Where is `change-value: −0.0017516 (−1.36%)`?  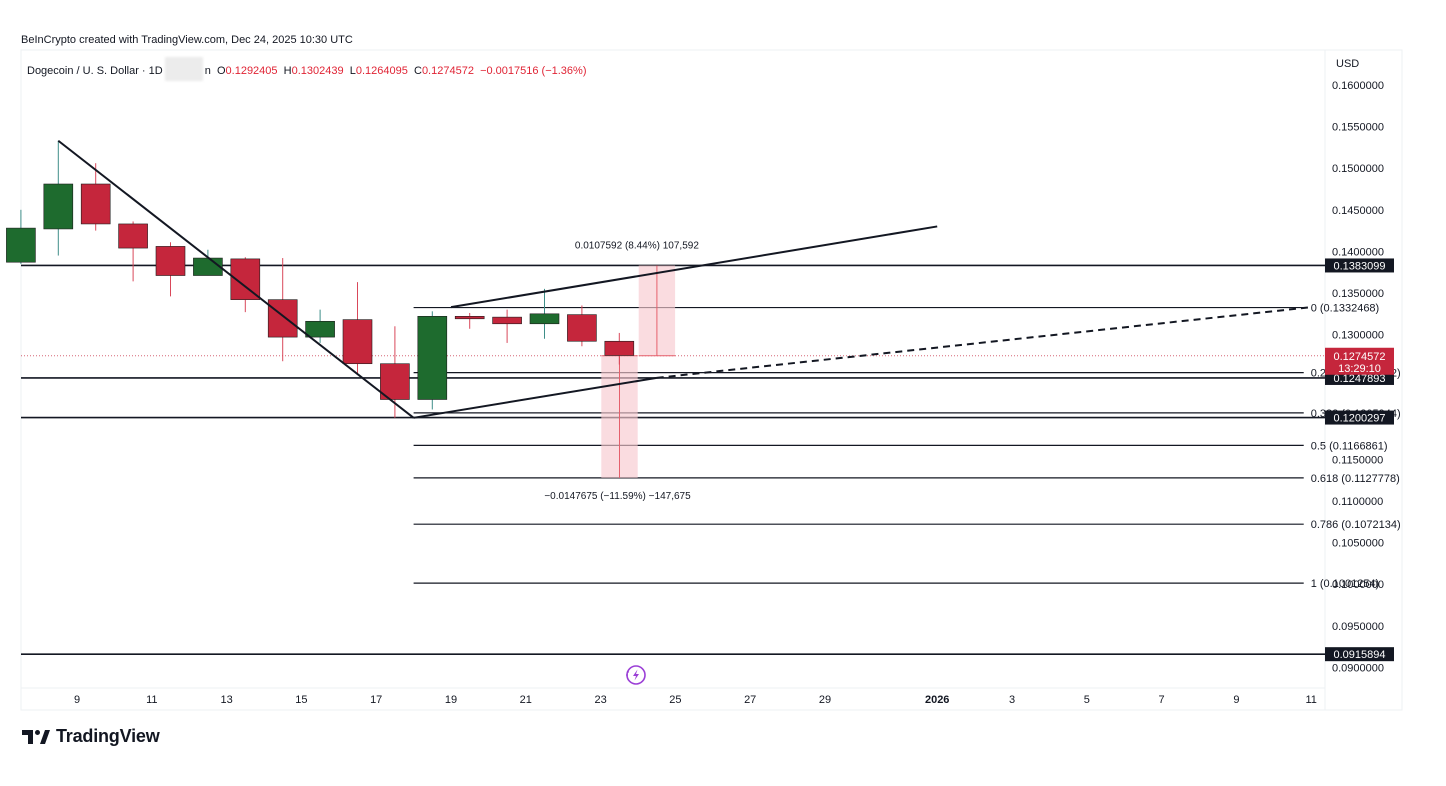 change-value: −0.0017516 (−1.36%) is located at coordinates (533, 71).